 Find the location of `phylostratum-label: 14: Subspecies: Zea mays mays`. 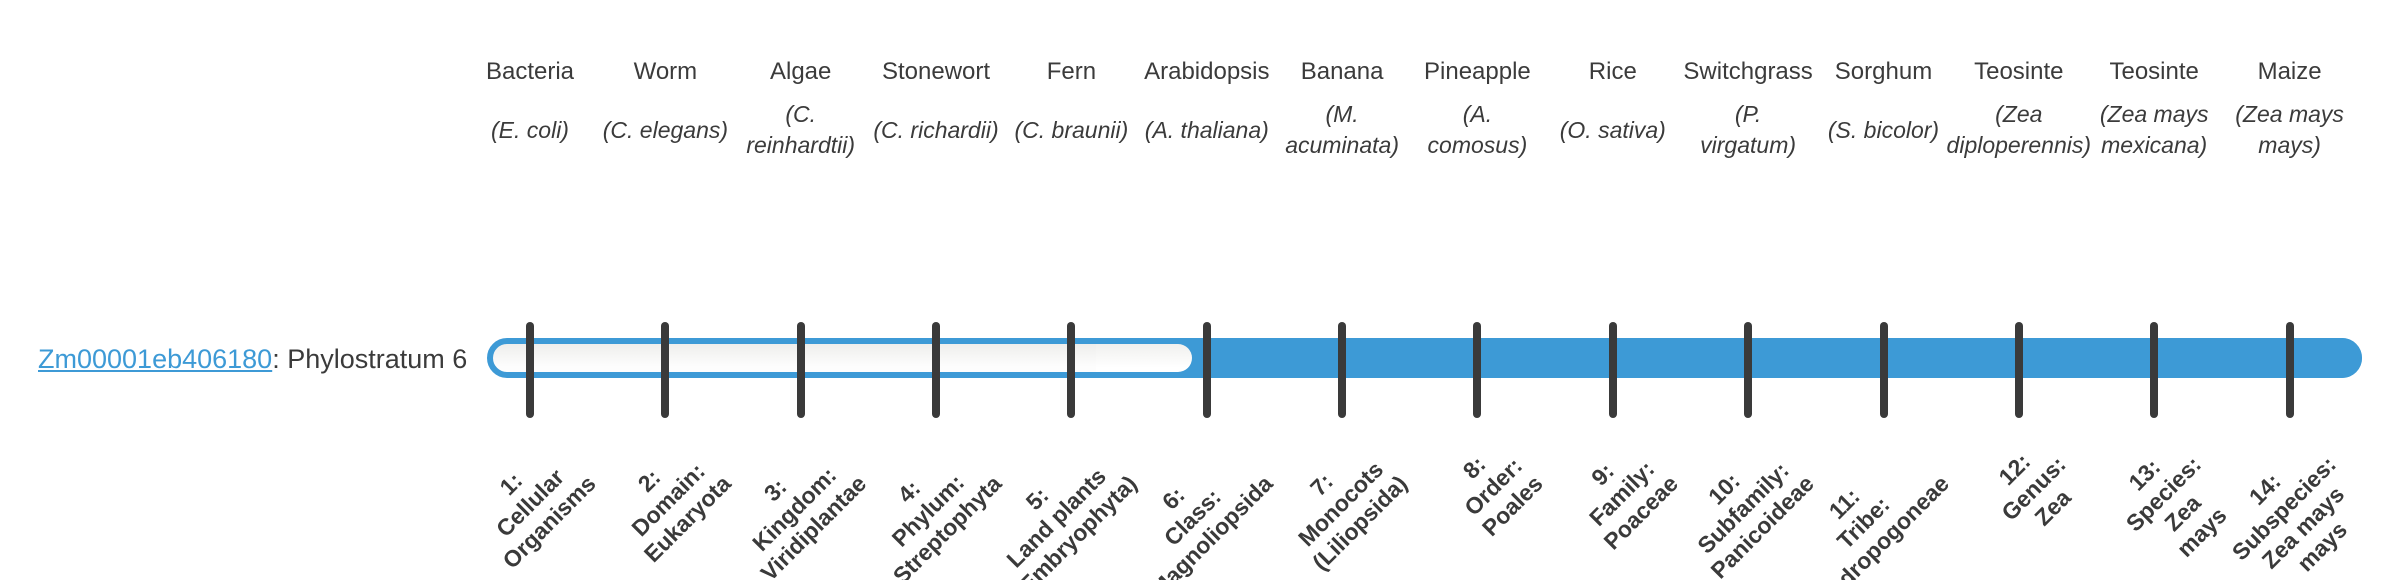

phylostratum-label: 14: Subspecies: Zea mays mays is located at coordinates (2289, 514).